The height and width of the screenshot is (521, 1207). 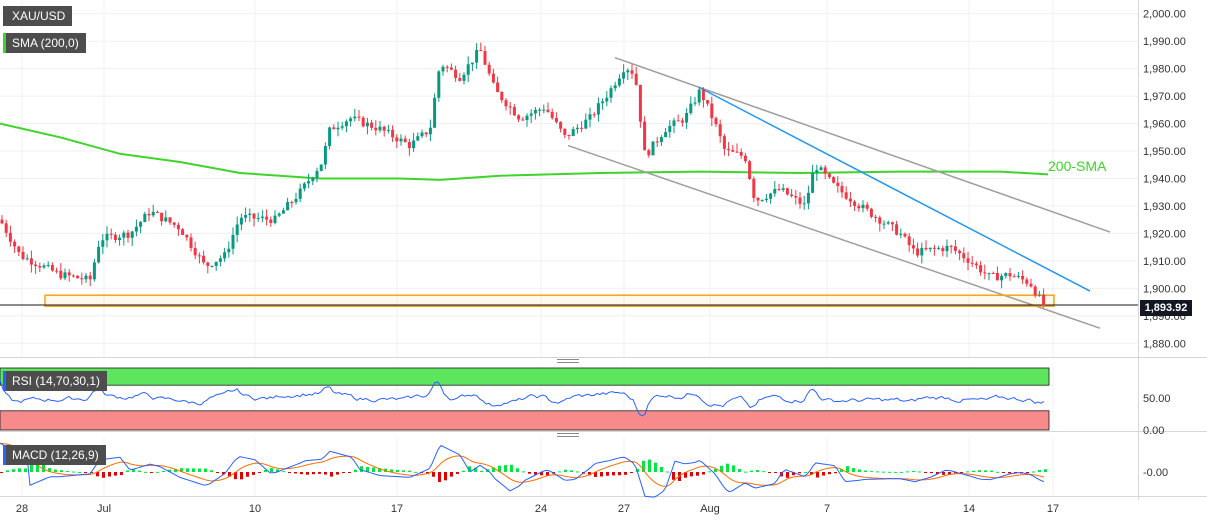 What do you see at coordinates (568, 362) in the screenshot?
I see `pane-resize-handle-rsi` at bounding box center [568, 362].